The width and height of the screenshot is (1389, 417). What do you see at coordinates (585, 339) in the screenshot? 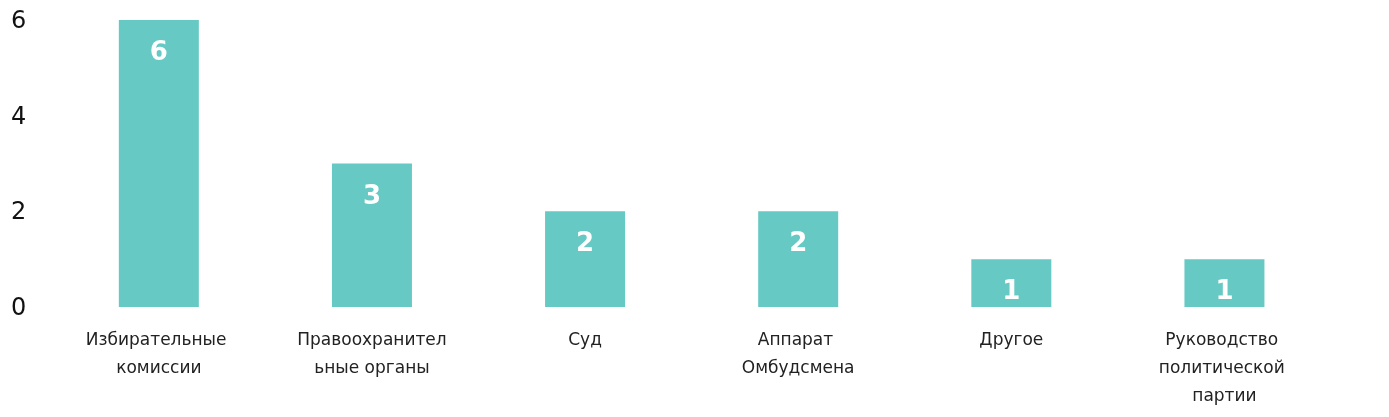
I see `x-tick-label: Суд` at bounding box center [585, 339].